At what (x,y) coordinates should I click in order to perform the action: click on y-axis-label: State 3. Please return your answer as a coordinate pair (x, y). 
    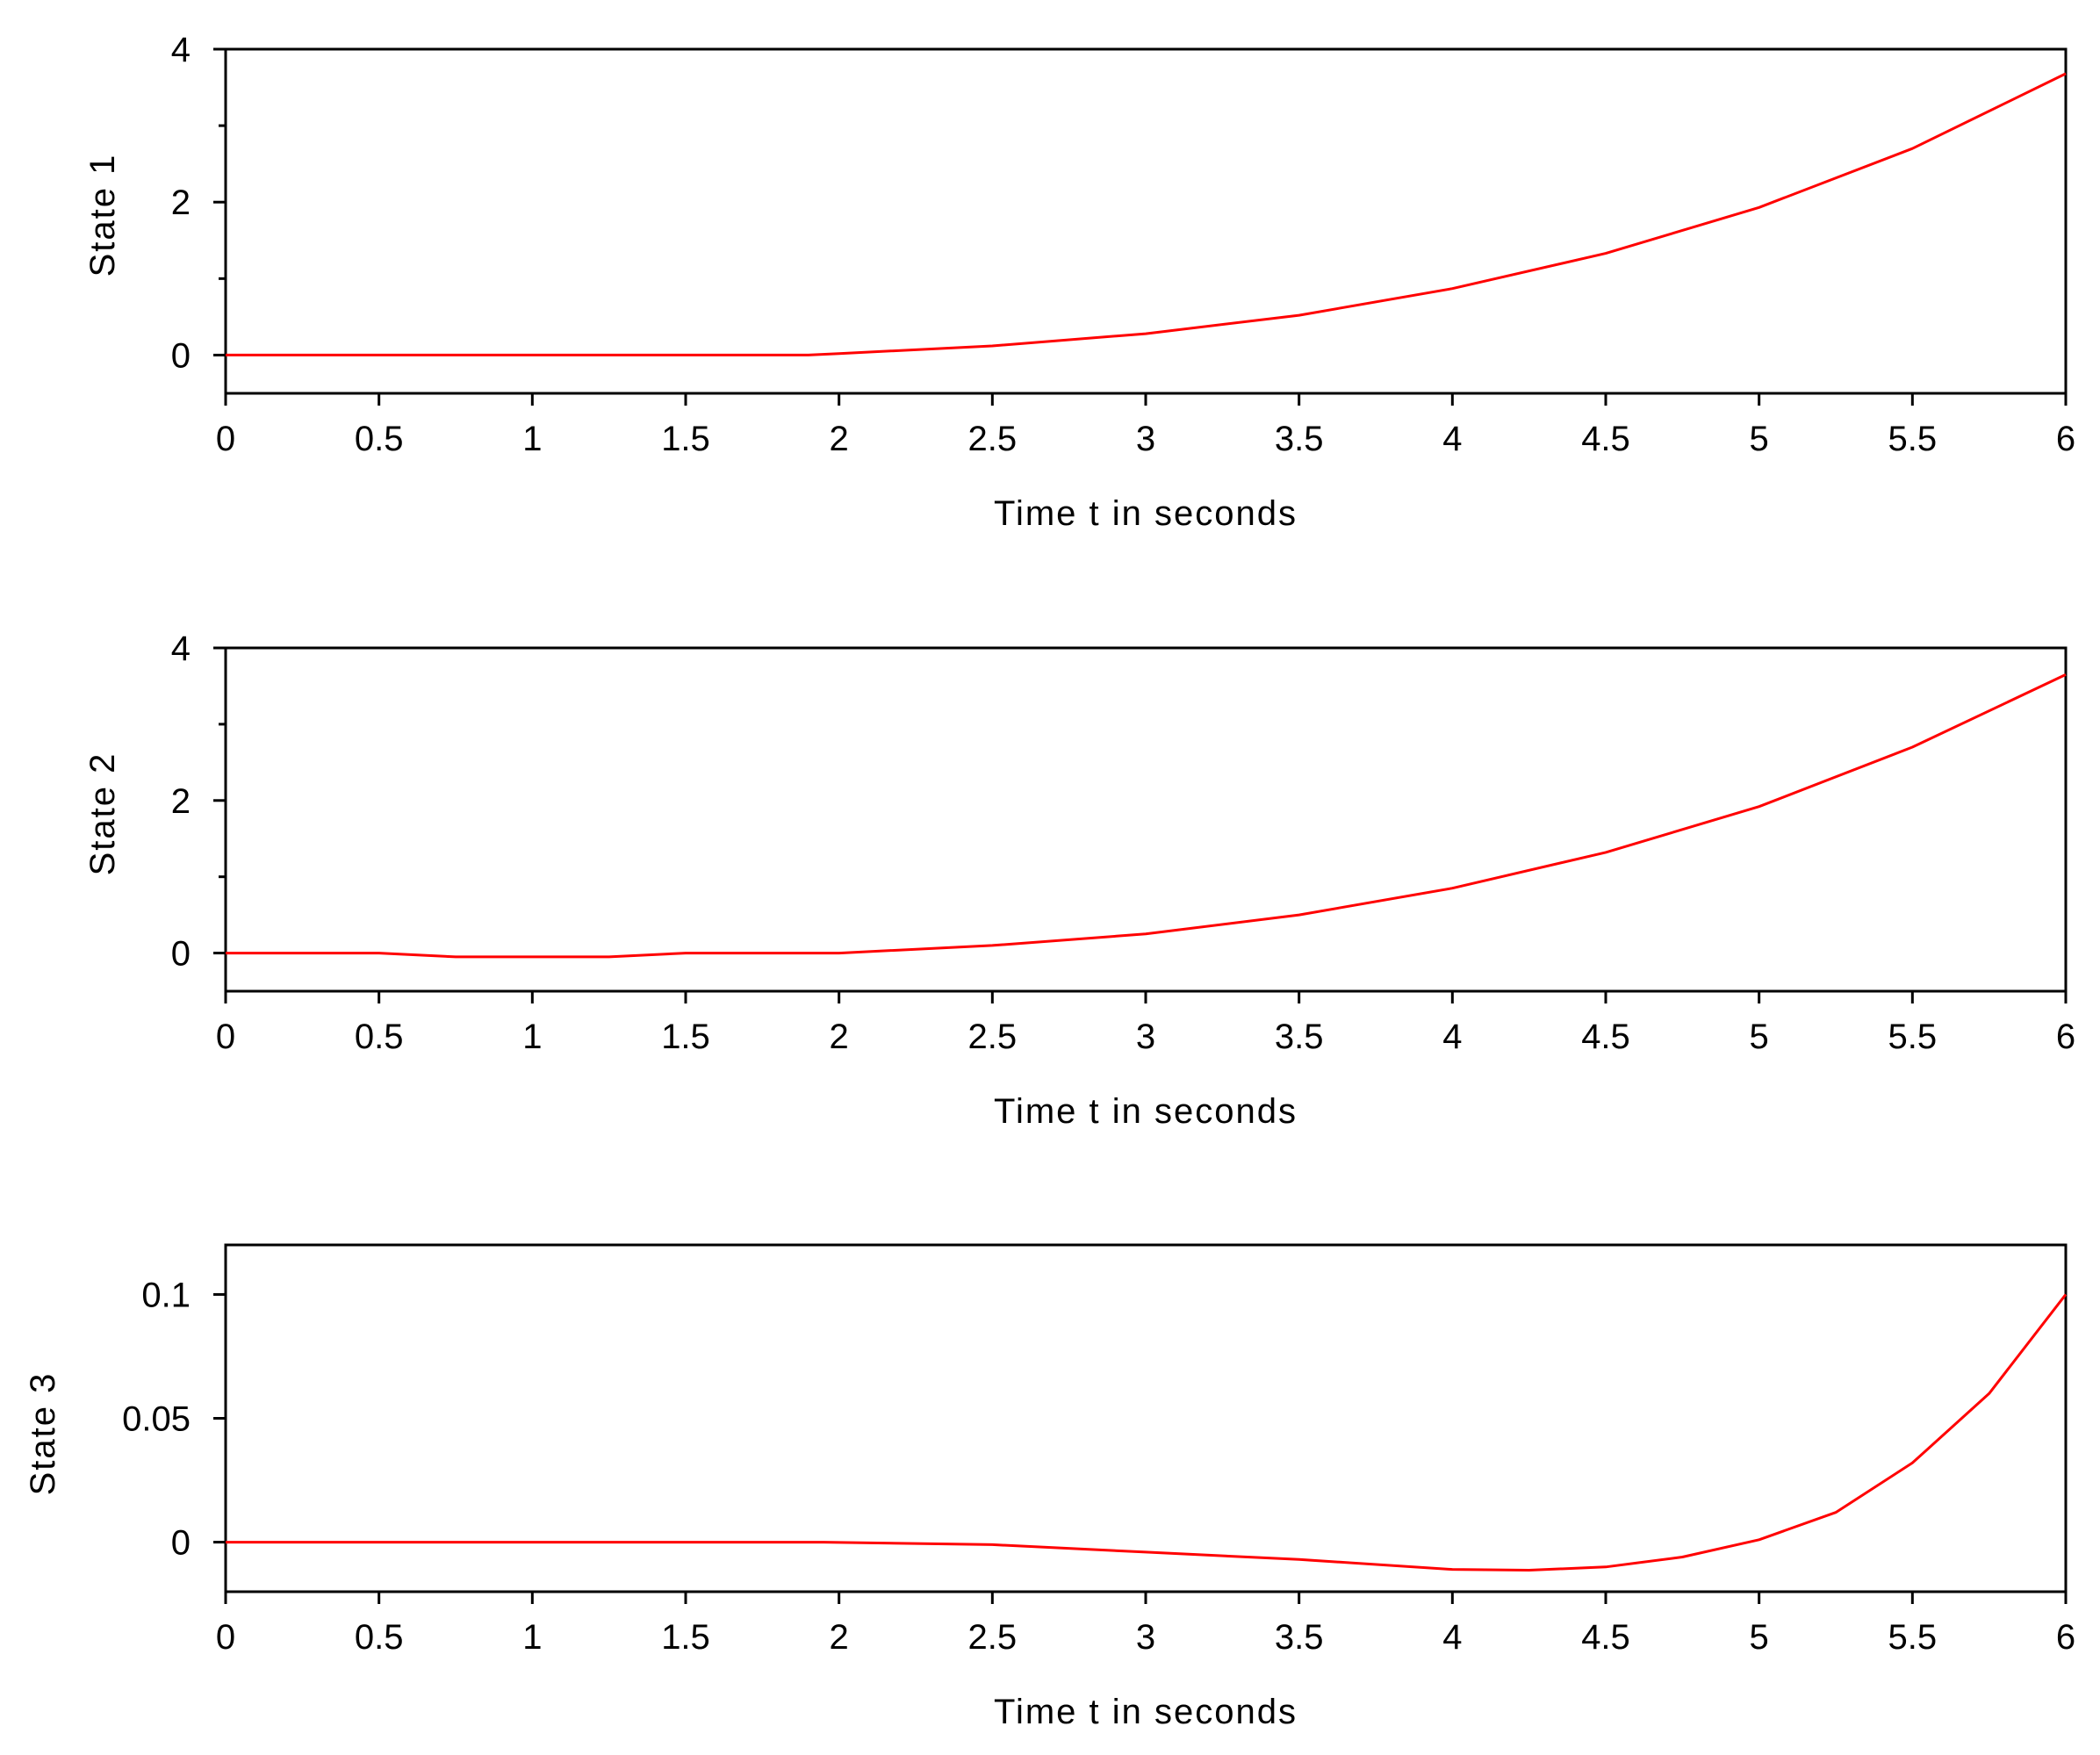
    Looking at the image, I should click on (43, 1434).